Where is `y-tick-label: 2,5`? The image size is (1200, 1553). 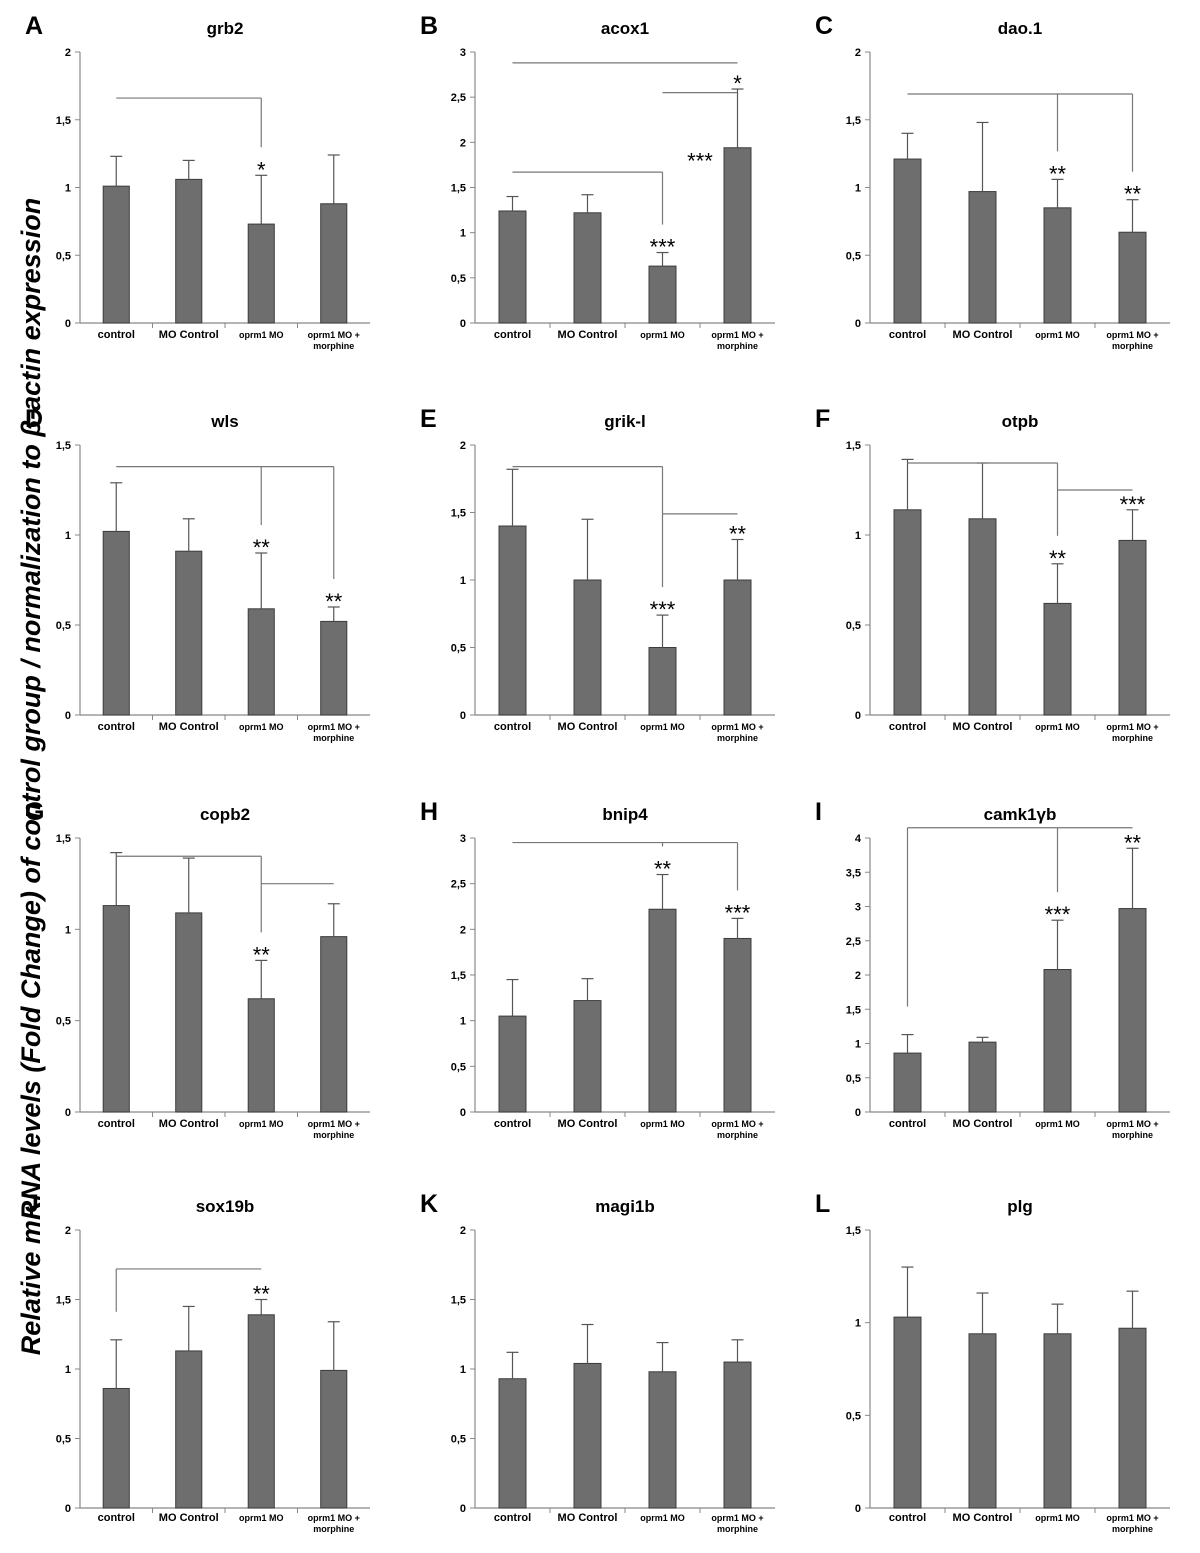 y-tick-label: 2,5 is located at coordinates (853, 942).